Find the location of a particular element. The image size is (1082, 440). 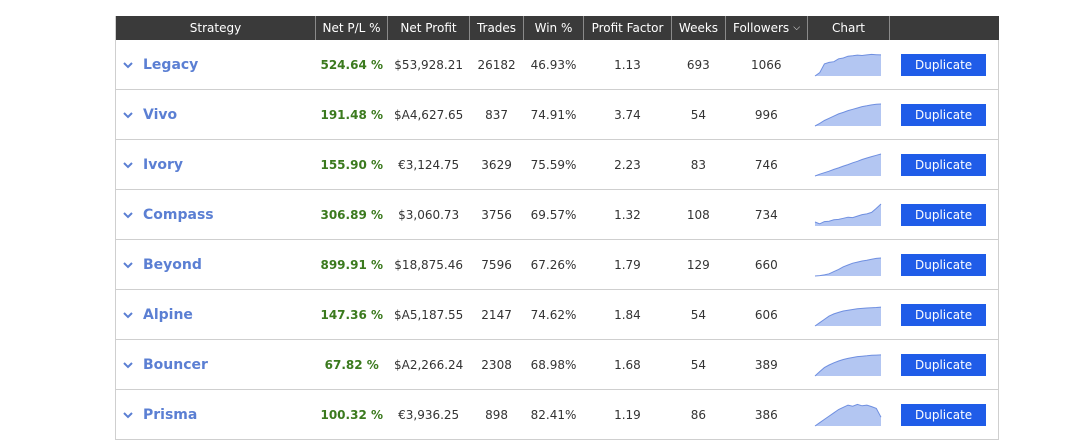

trades: 837 is located at coordinates (497, 114).